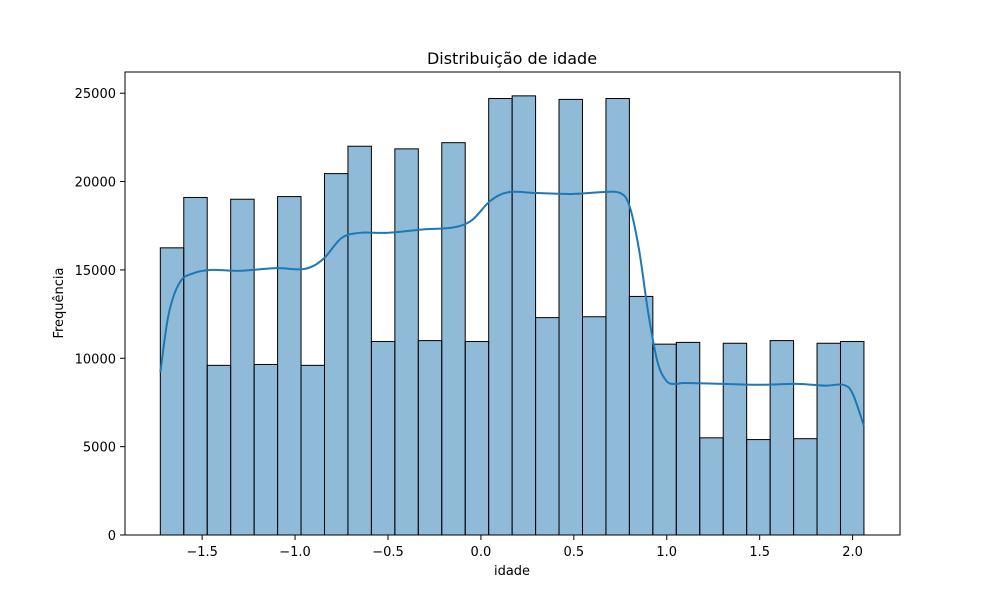 The width and height of the screenshot is (1000, 600). What do you see at coordinates (295, 552) in the screenshot?
I see `x-tick-label: −1.0` at bounding box center [295, 552].